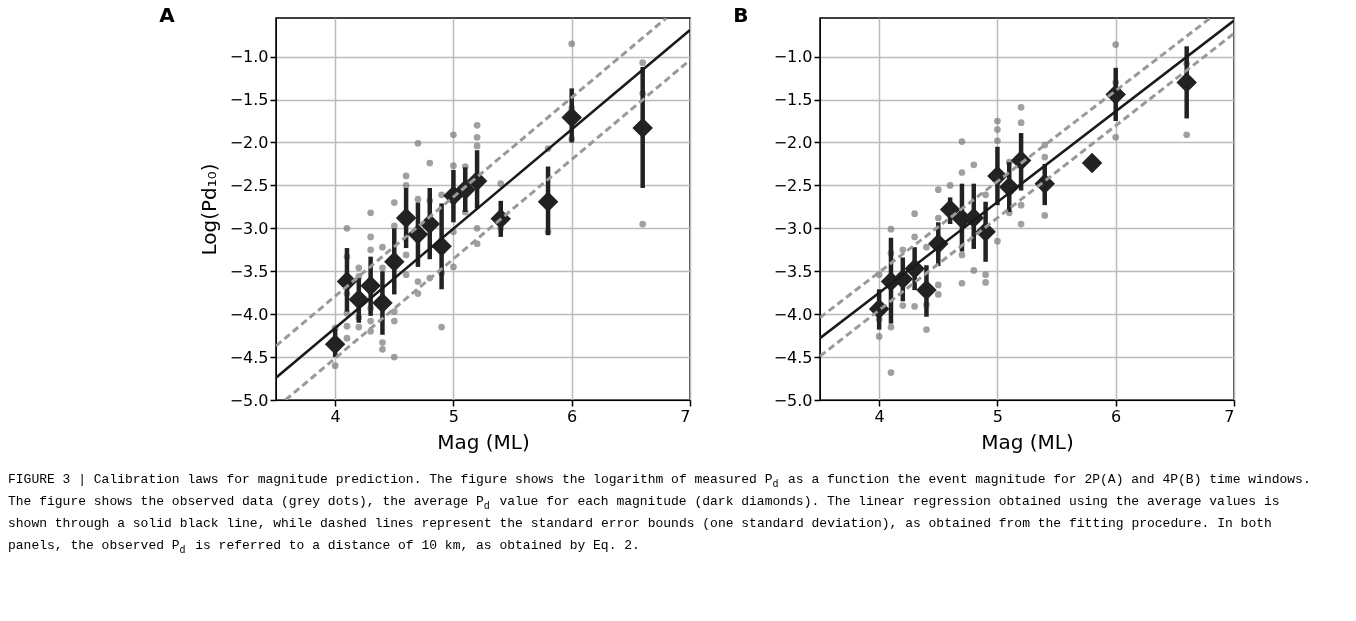  Describe the element at coordinates (741, 15) in the screenshot. I see `chart-title: B` at that location.